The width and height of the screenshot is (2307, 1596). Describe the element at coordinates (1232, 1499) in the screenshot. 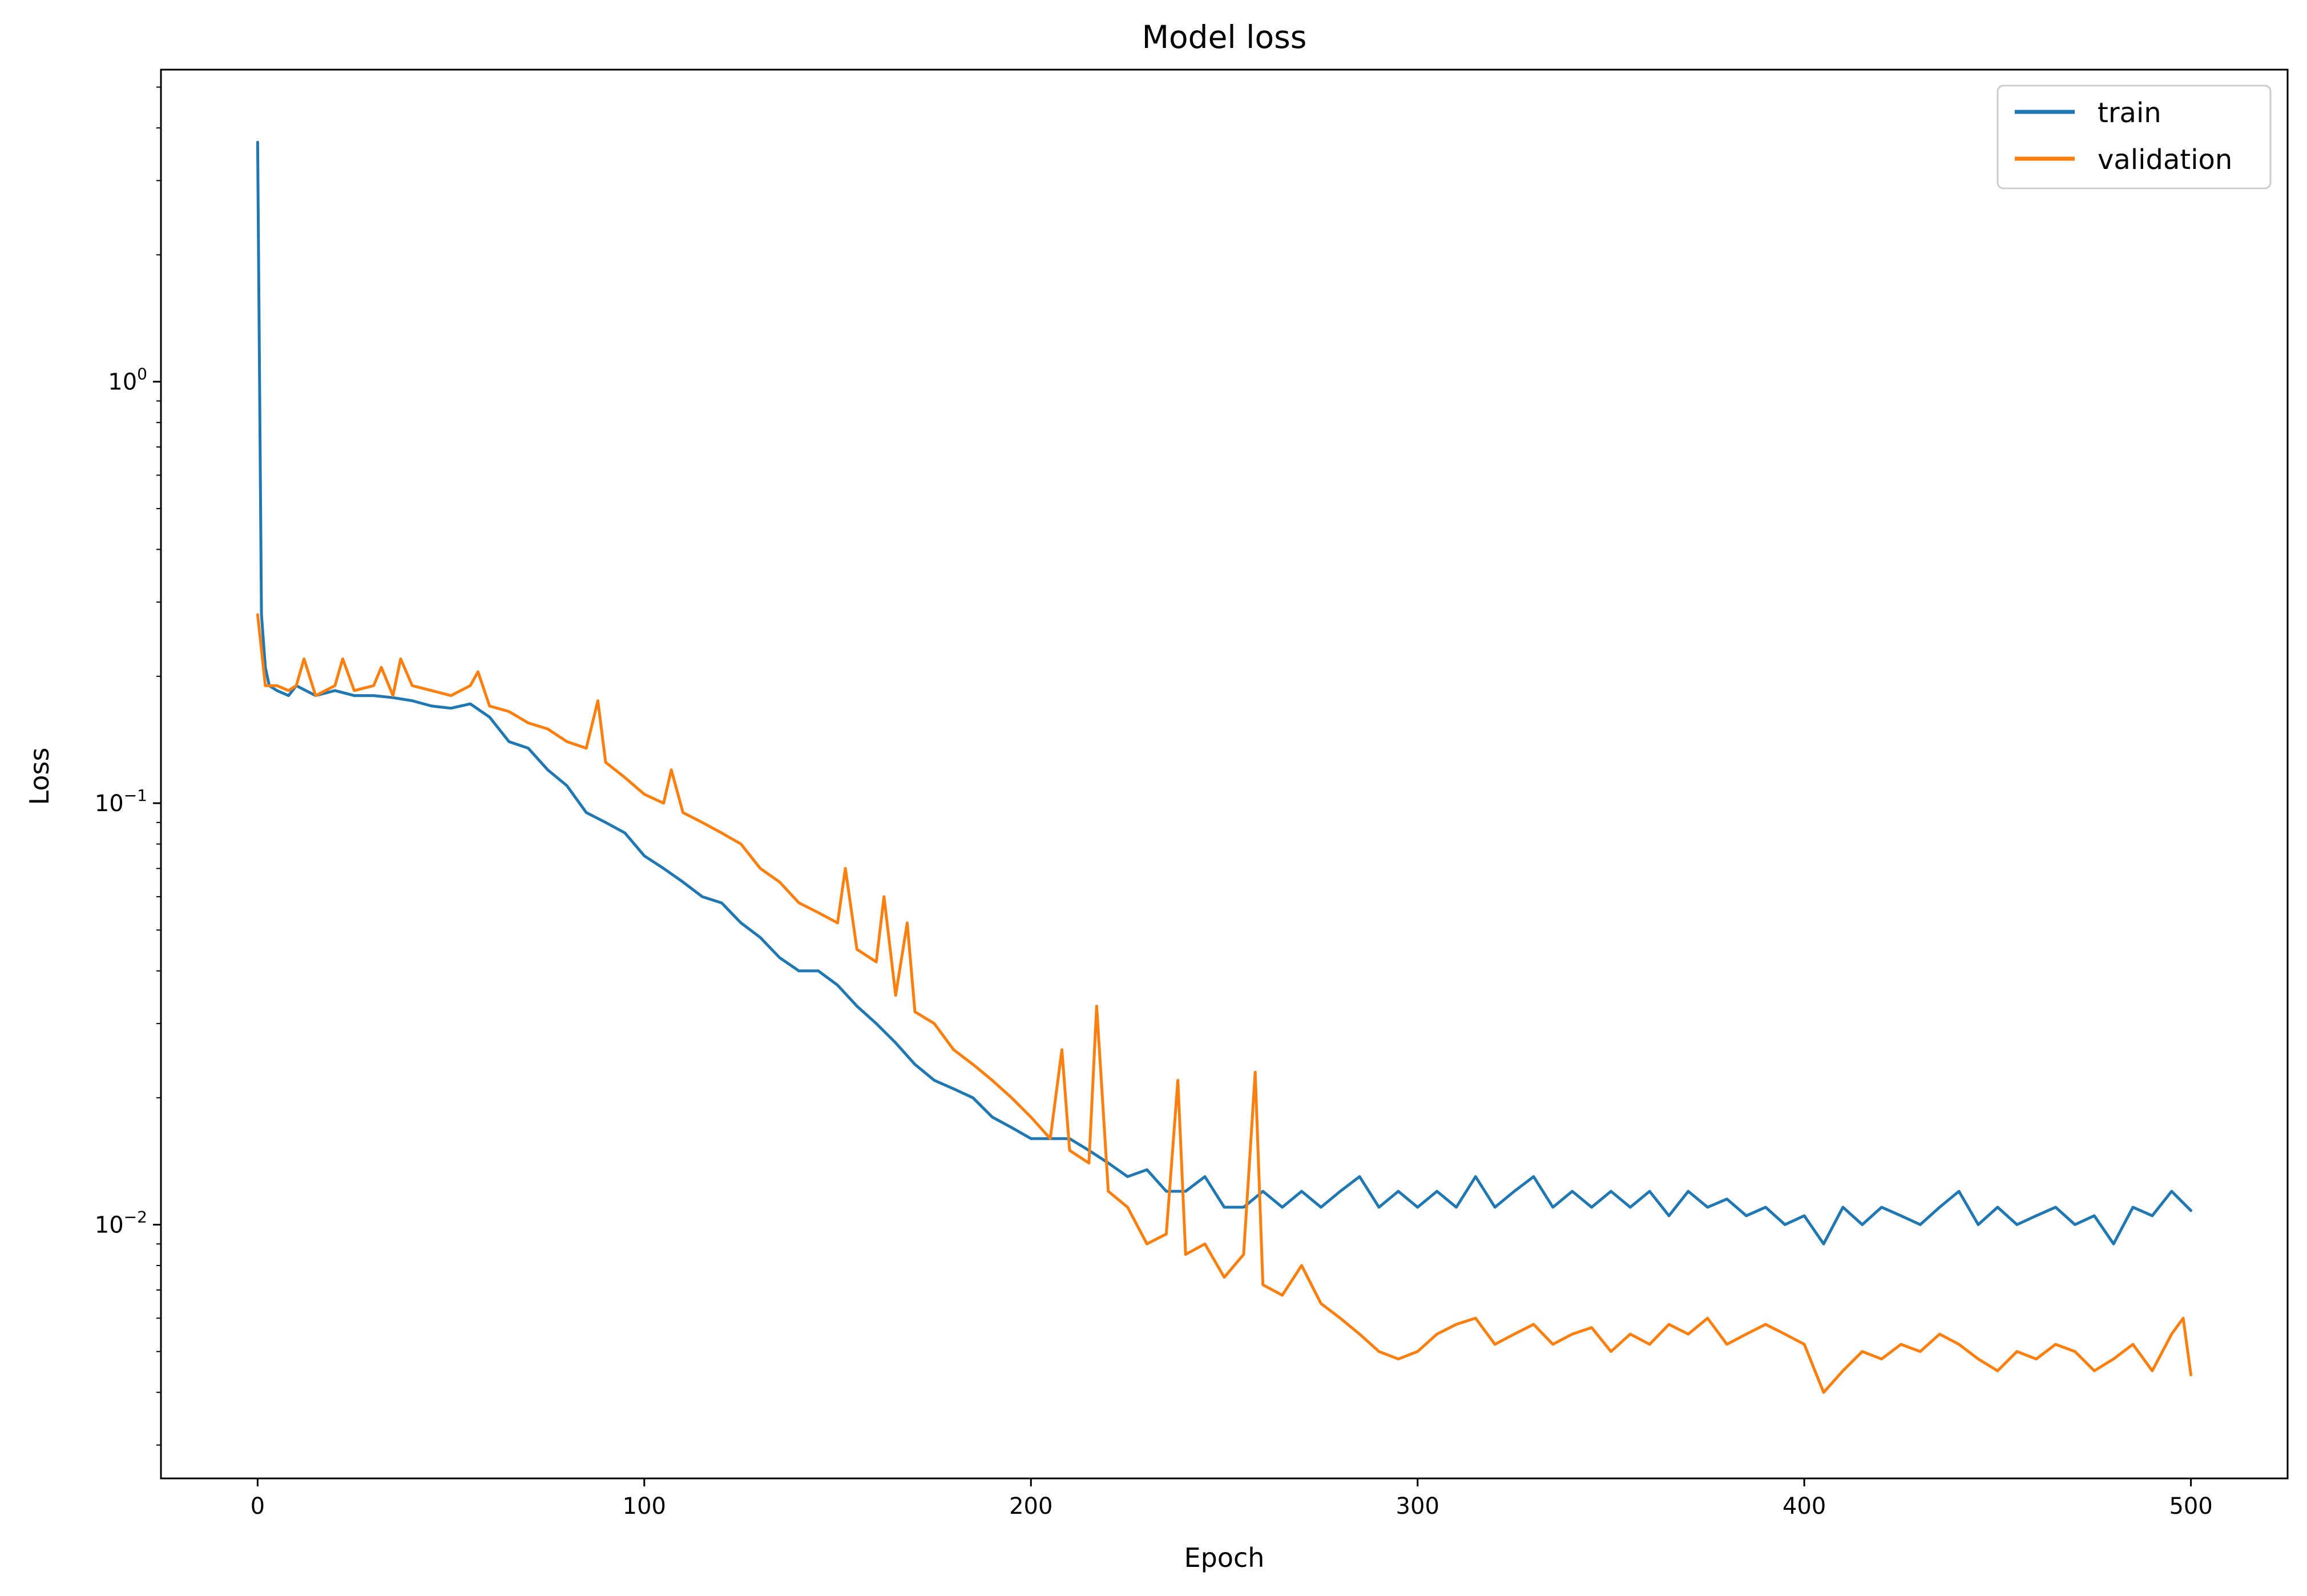

I see `x-ticks: 0 100 200 300 400 500` at that location.